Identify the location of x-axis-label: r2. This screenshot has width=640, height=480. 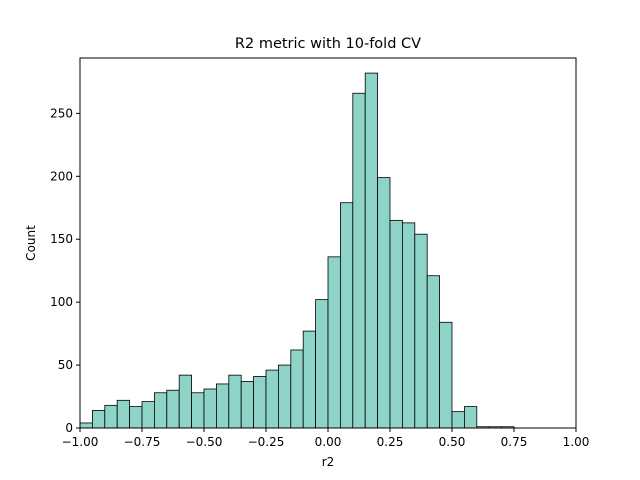
(328, 462).